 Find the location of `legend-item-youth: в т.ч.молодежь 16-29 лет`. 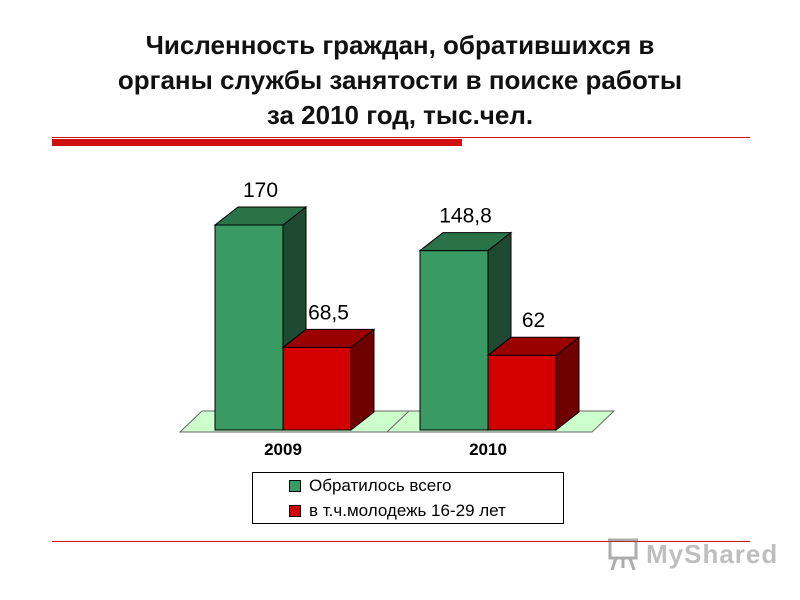

legend-item-youth: в т.ч.молодежь 16-29 лет is located at coordinates (397, 511).